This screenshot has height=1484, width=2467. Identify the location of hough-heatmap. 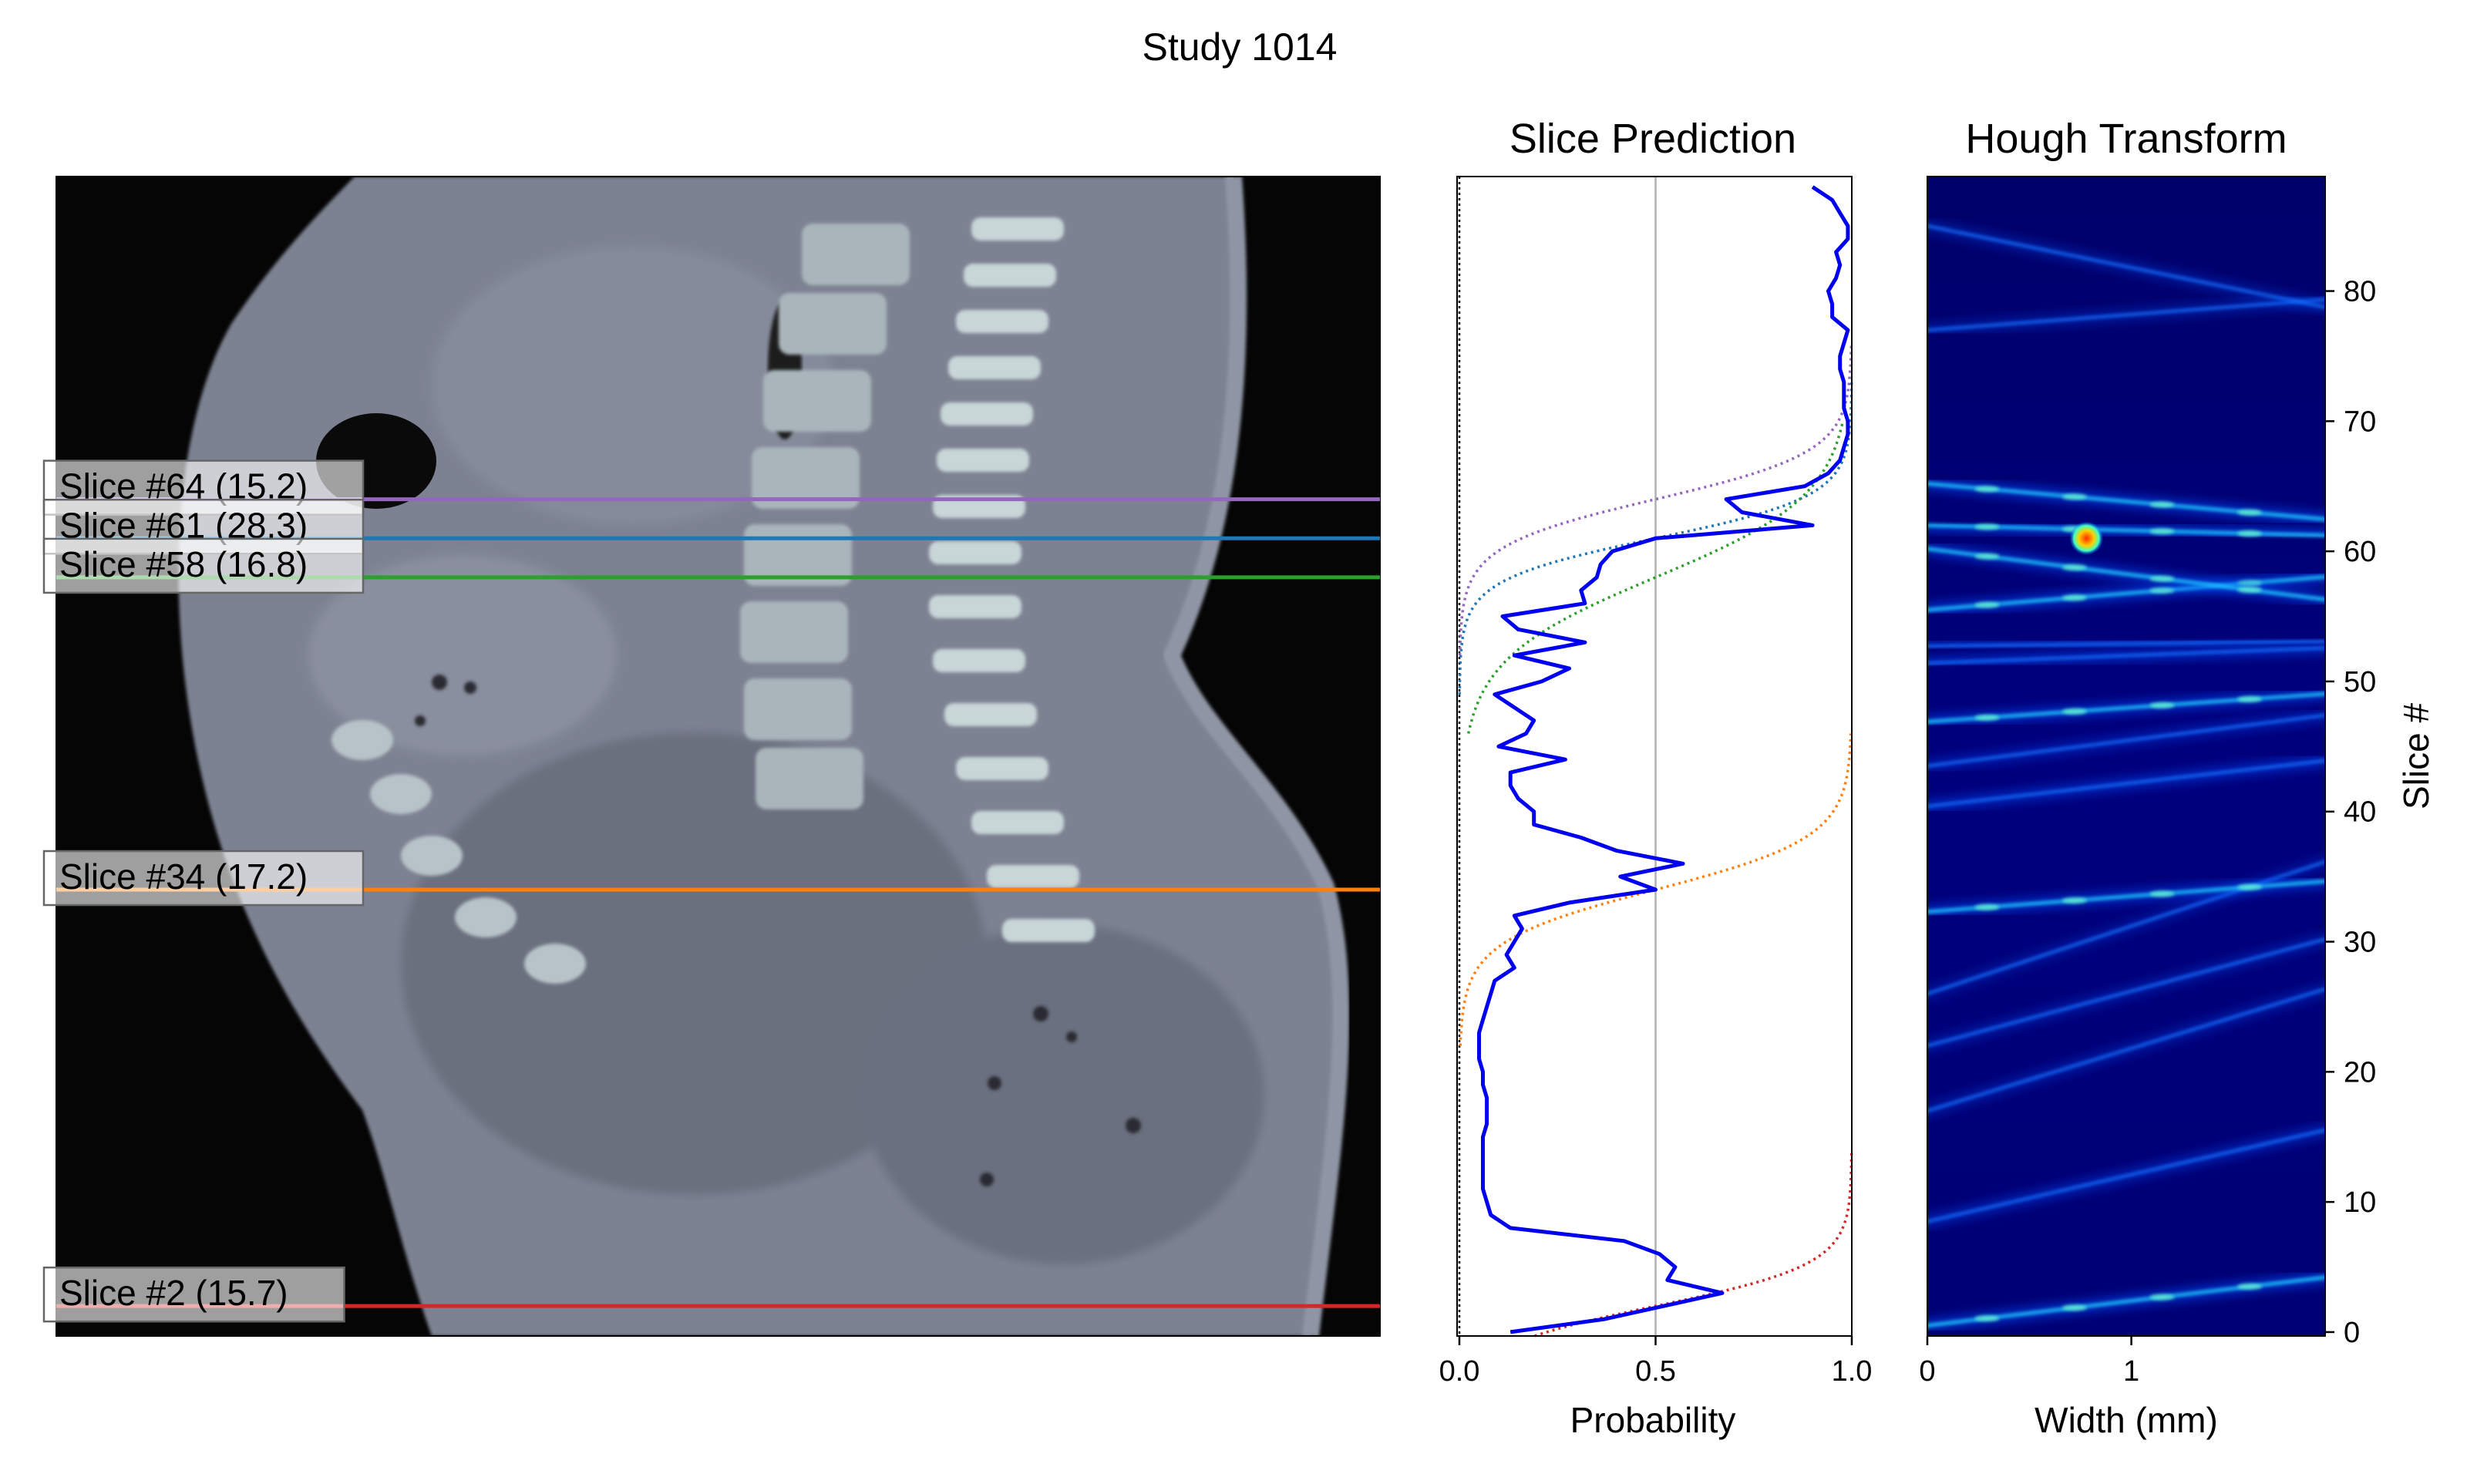
(2126, 756).